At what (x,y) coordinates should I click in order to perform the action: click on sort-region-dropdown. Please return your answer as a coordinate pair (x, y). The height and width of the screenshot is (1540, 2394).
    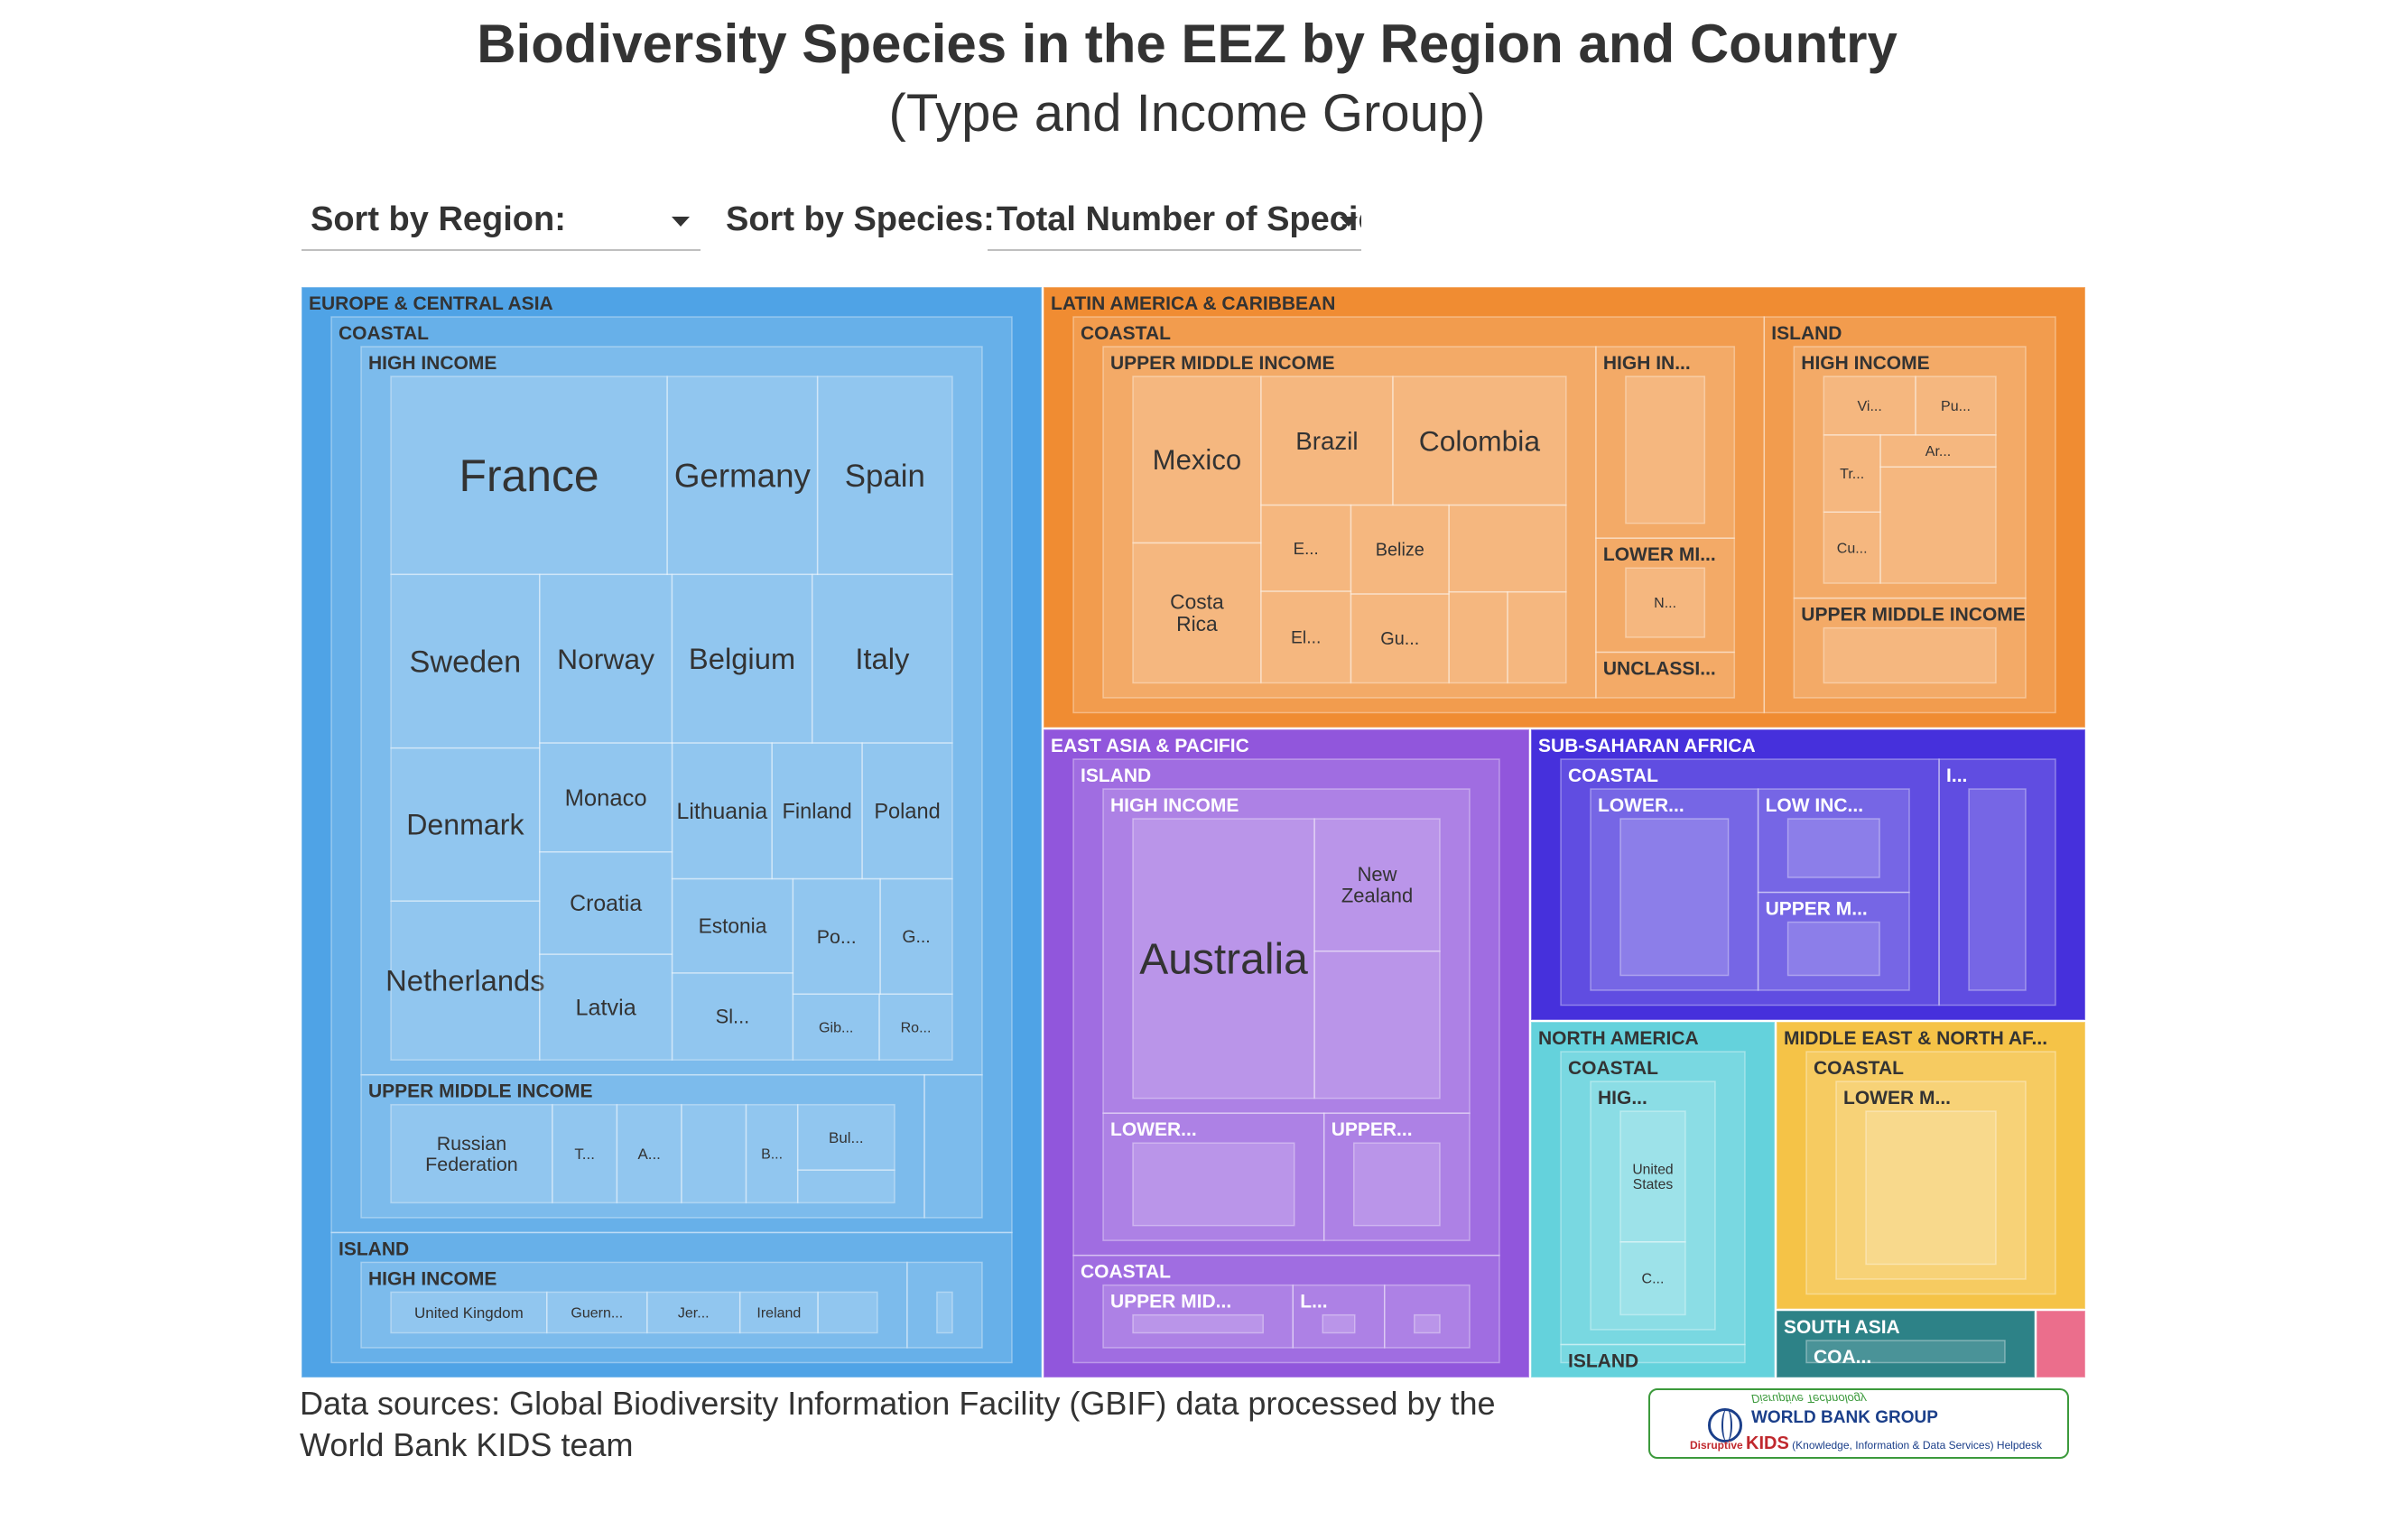
    Looking at the image, I should click on (501, 219).